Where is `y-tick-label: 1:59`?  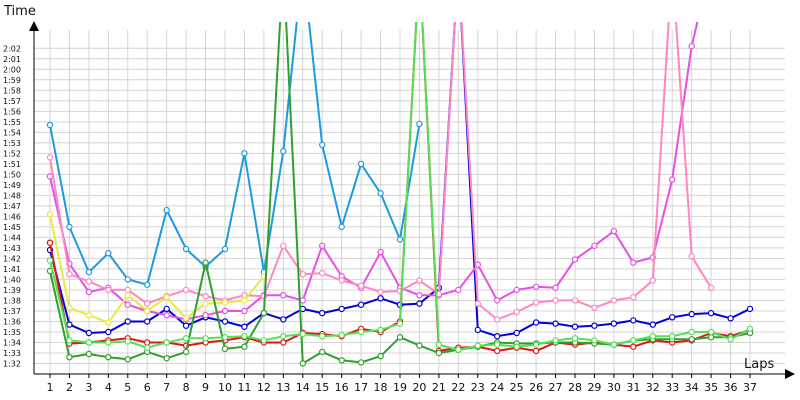
y-tick-label: 1:59 is located at coordinates (12, 80).